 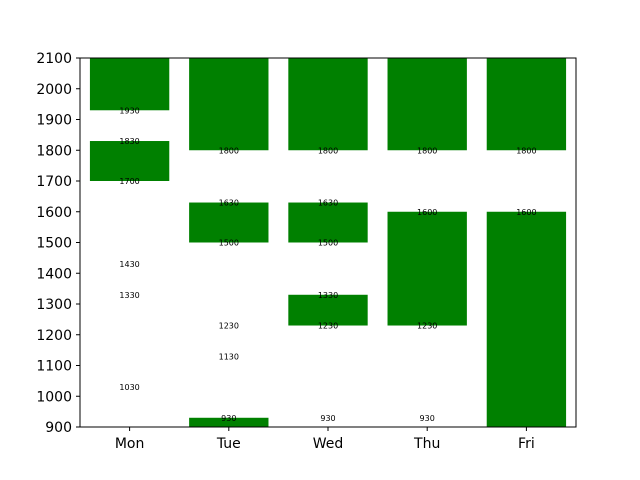 What do you see at coordinates (54, 244) in the screenshot?
I see `y-tick-label: 1500` at bounding box center [54, 244].